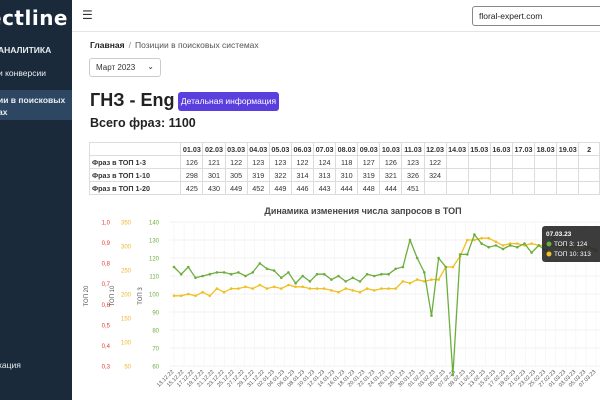 The image size is (600, 400). What do you see at coordinates (391, 188) in the screenshot?
I see `table-cell: 444` at bounding box center [391, 188].